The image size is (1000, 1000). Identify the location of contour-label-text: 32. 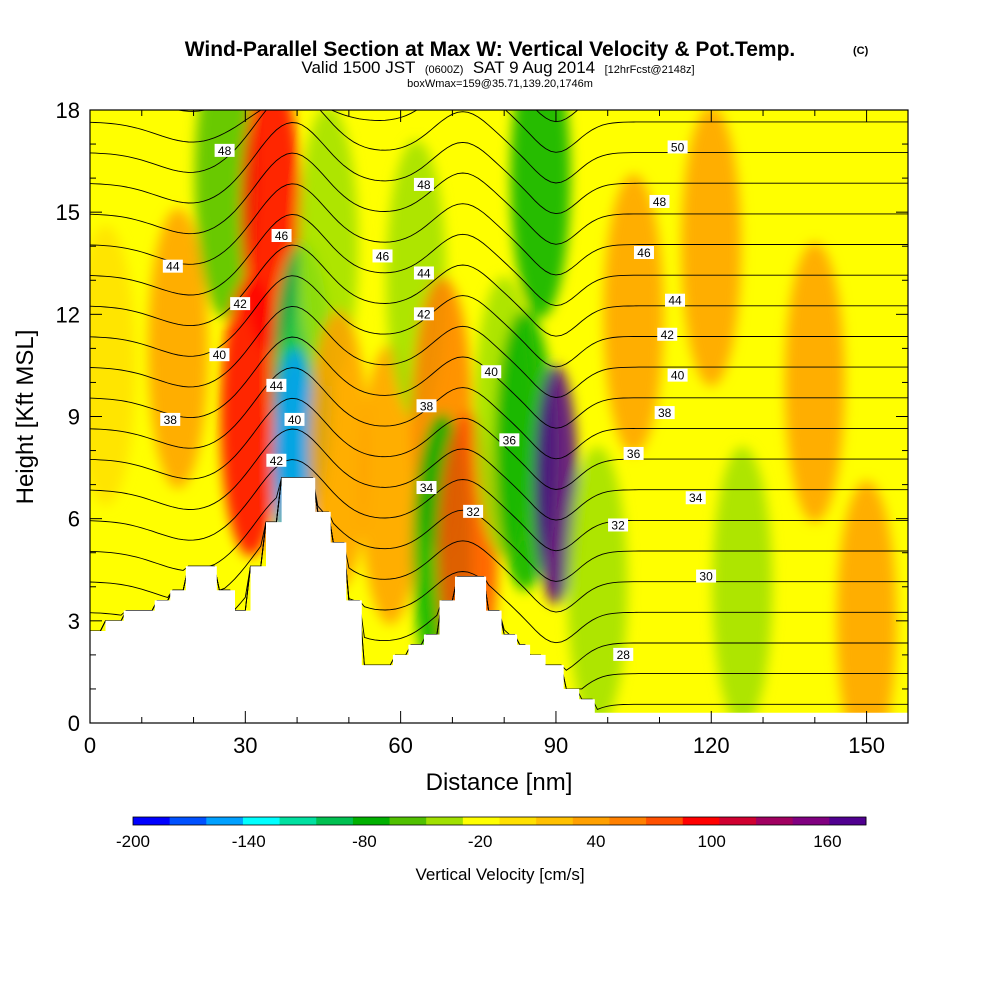
(473, 512).